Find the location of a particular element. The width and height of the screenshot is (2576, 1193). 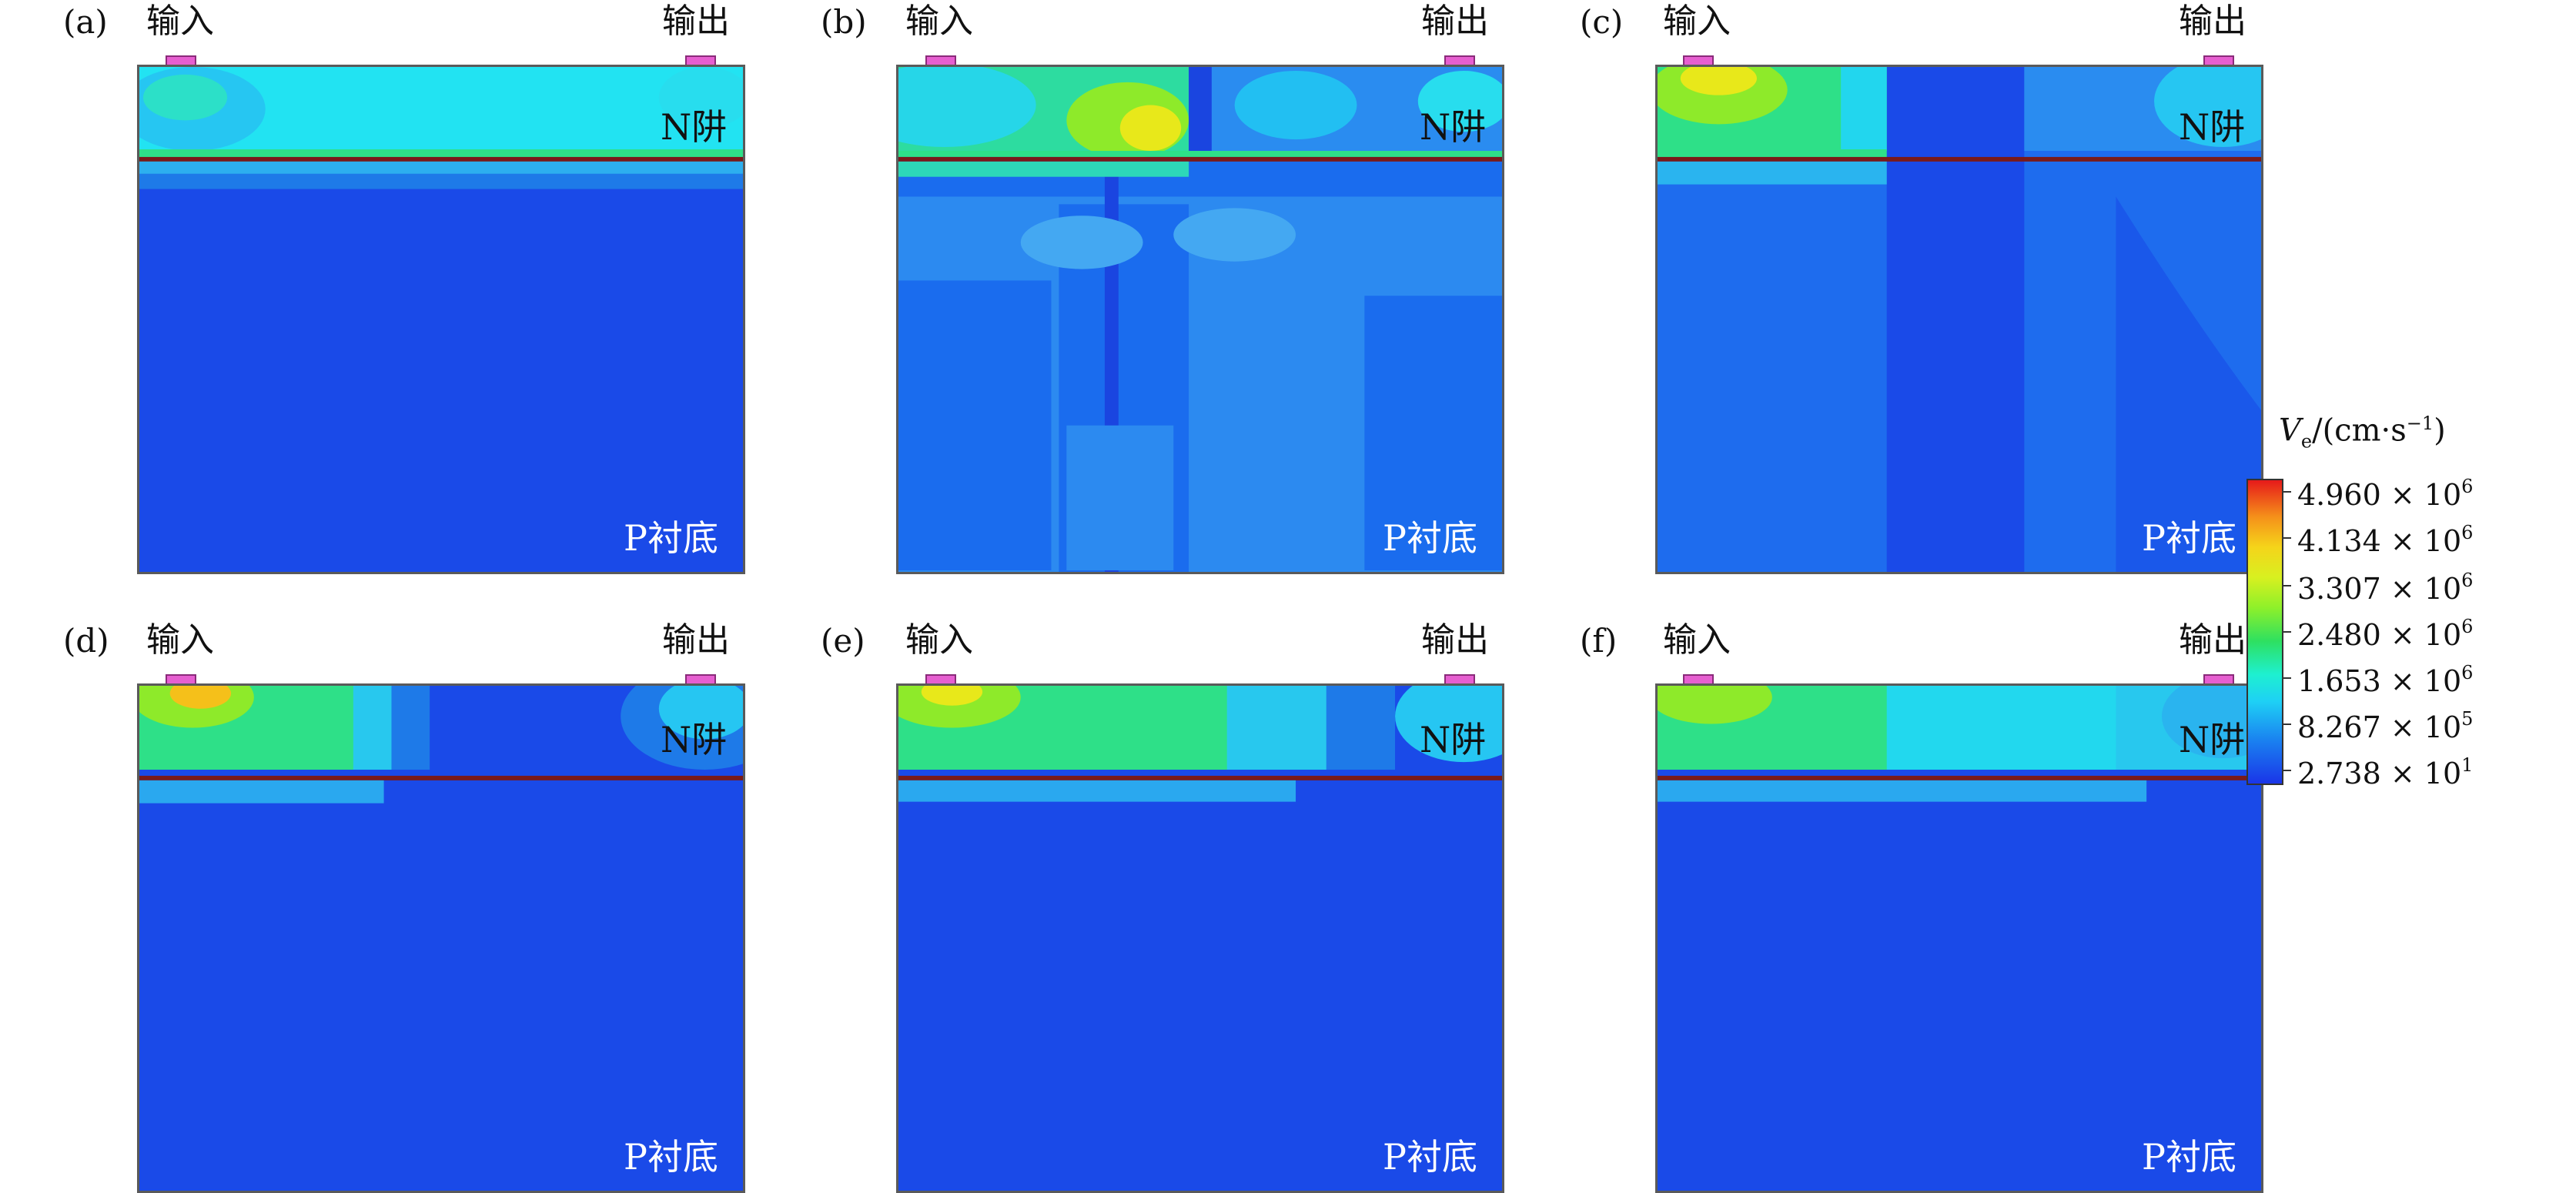

panel-c-nwell-label: N阱 is located at coordinates (2213, 127).